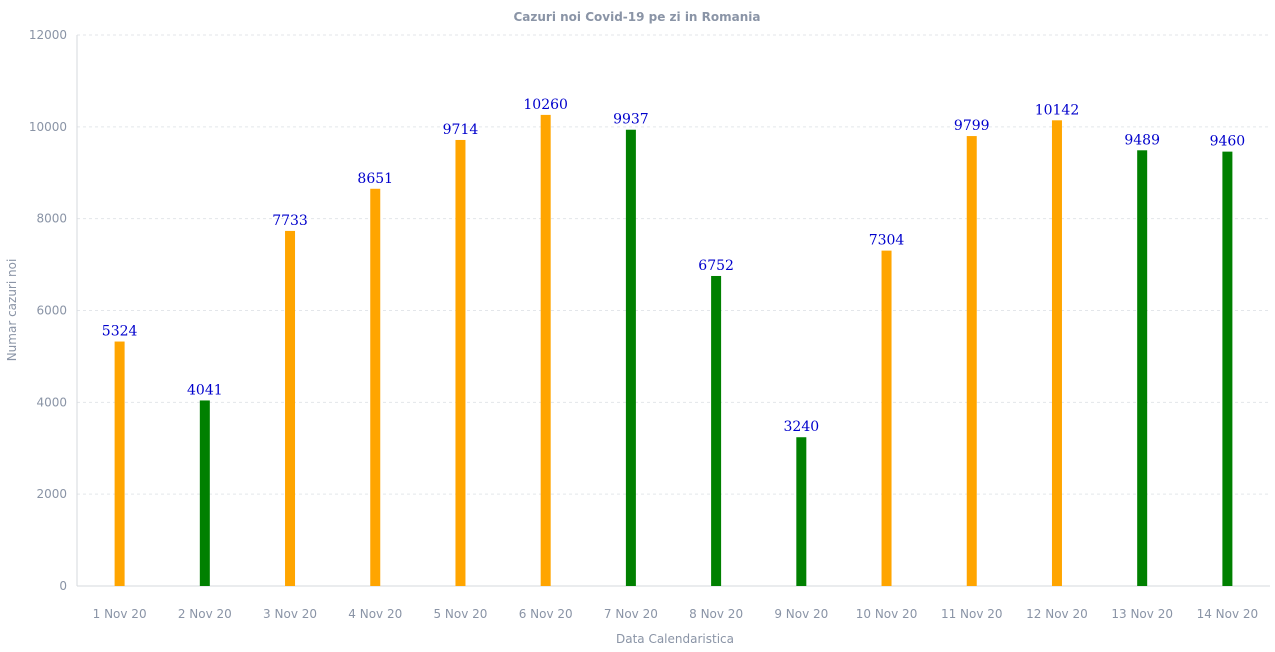 This screenshot has height=652, width=1275. What do you see at coordinates (887, 614) in the screenshot?
I see `x-tick-label: 10 Nov 20` at bounding box center [887, 614].